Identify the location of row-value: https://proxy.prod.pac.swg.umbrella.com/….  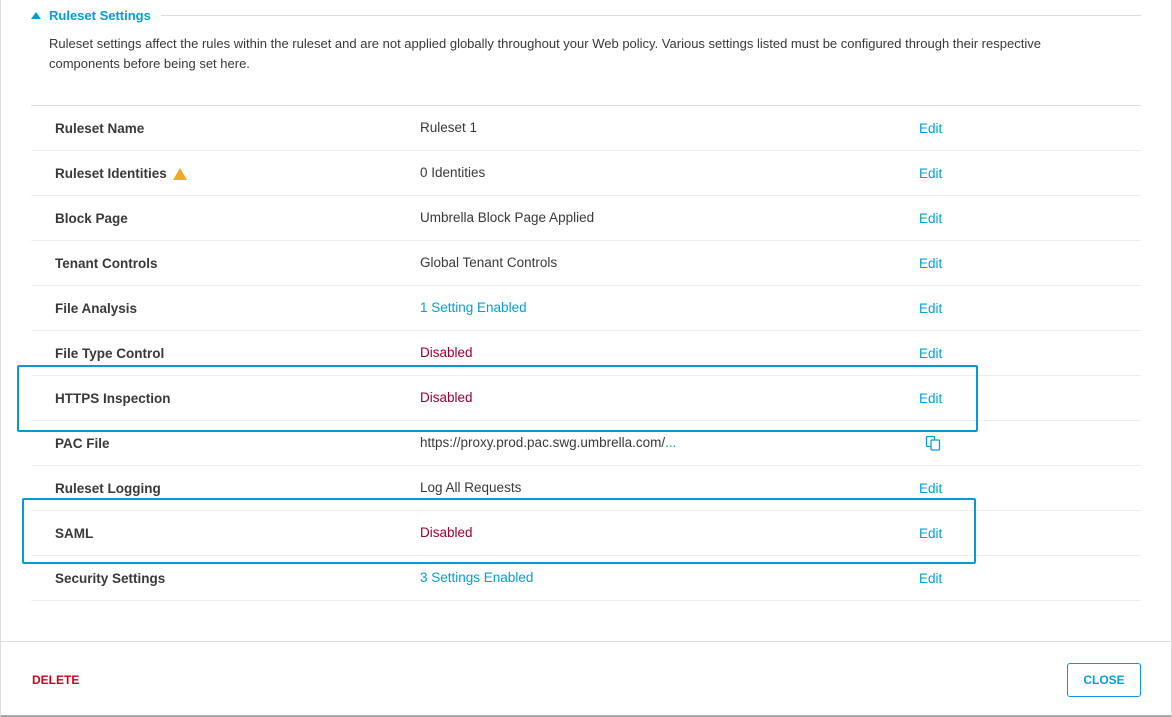
(548, 442).